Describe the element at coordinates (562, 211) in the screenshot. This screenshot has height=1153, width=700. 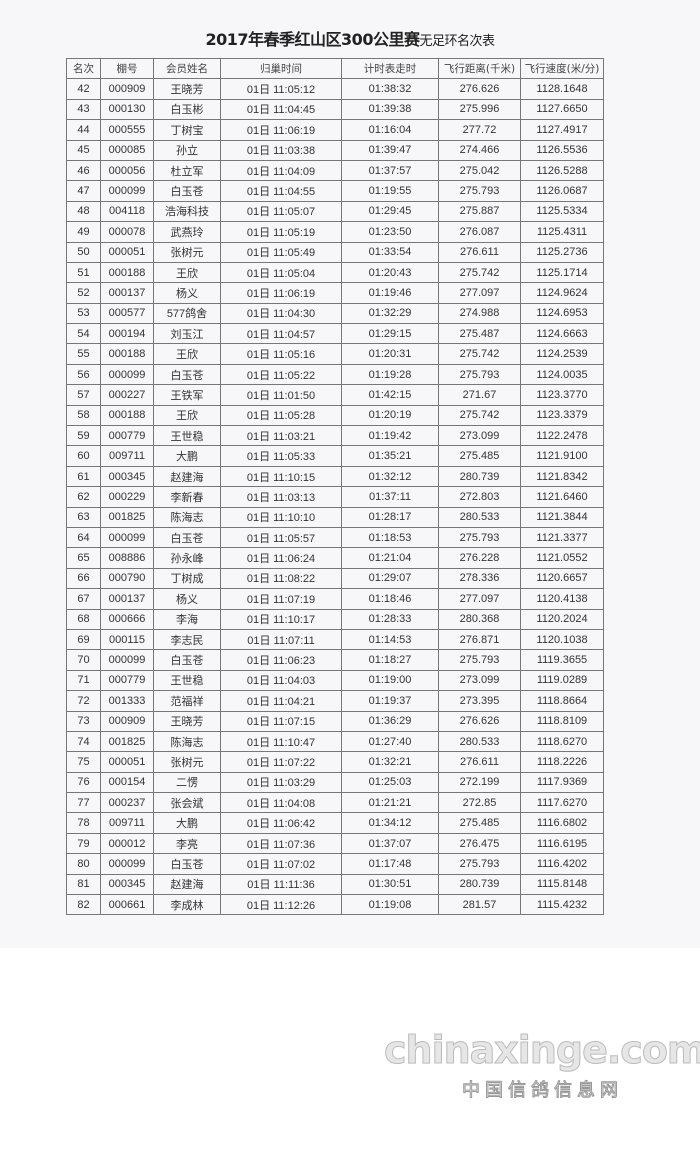
I see `cell-speed: 1125.5334` at that location.